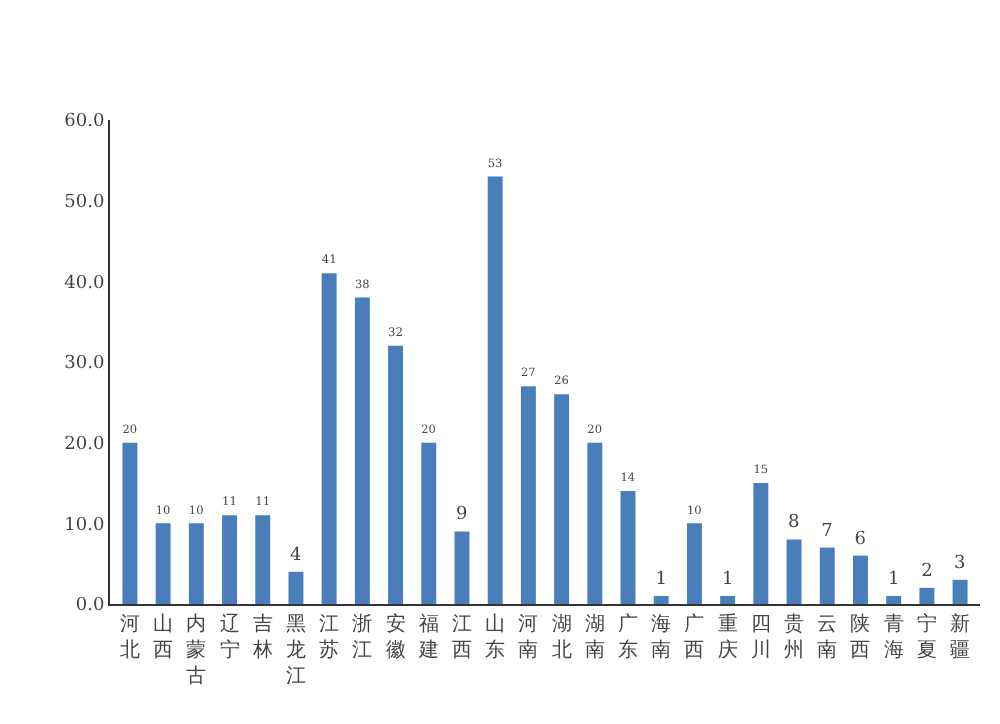  What do you see at coordinates (960, 637) in the screenshot?
I see `x-tick-label: 新疆` at bounding box center [960, 637].